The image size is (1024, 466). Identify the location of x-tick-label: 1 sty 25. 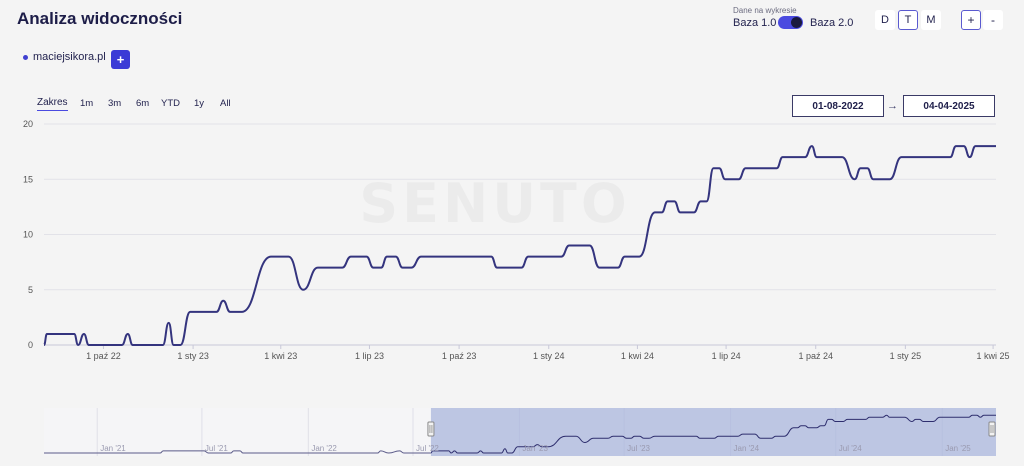
(906, 356).